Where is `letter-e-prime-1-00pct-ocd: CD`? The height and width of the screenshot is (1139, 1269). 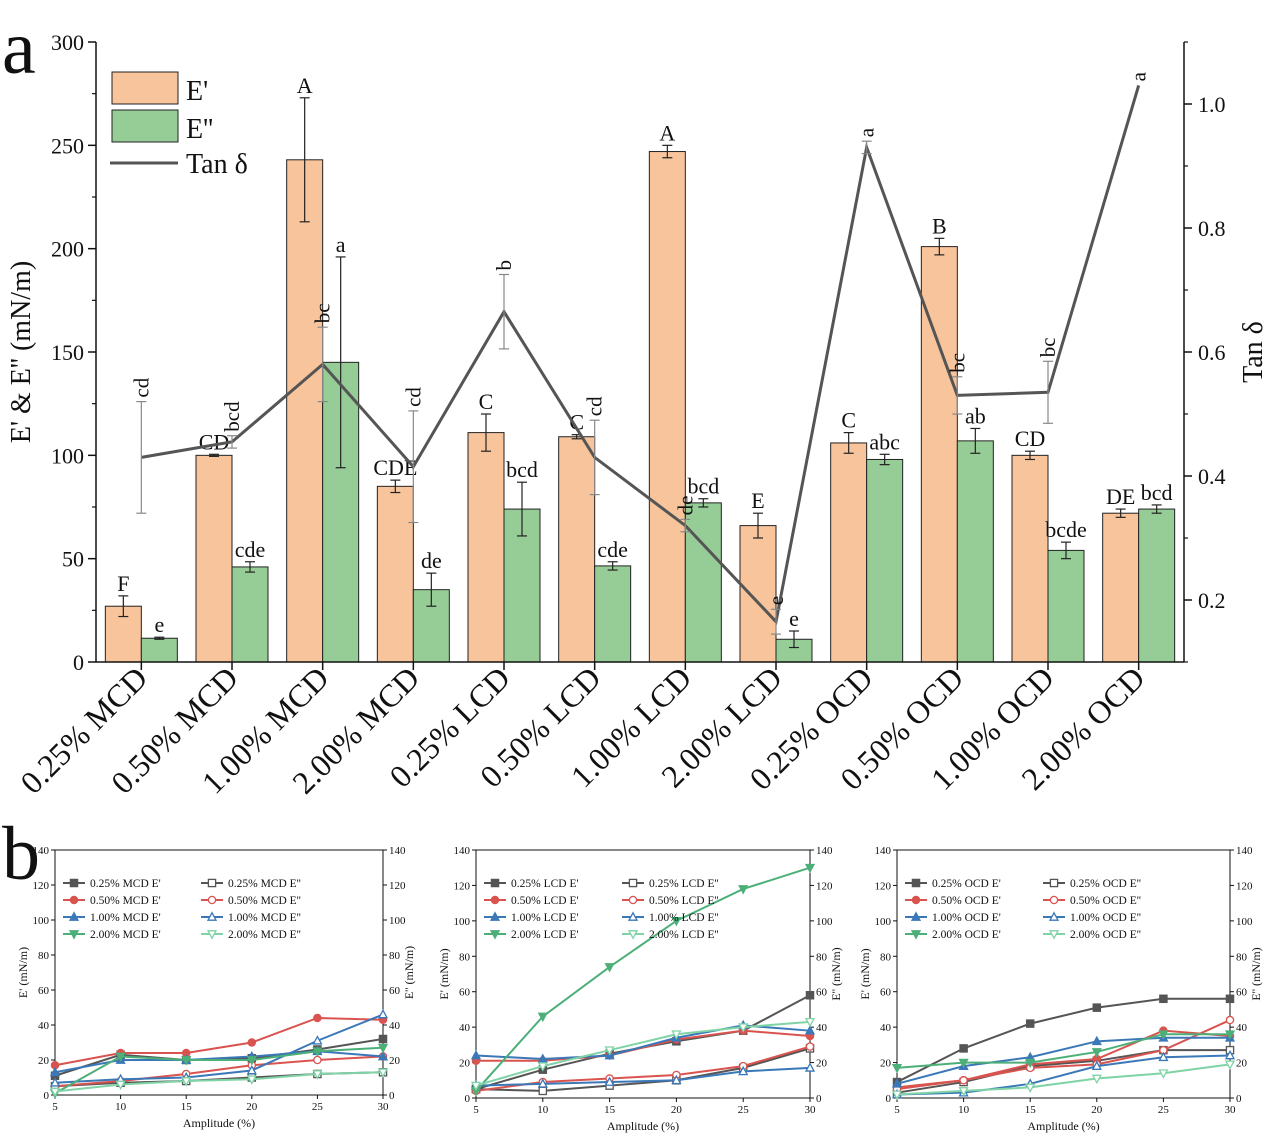
letter-e-prime-1-00pct-ocd: CD is located at coordinates (1030, 438).